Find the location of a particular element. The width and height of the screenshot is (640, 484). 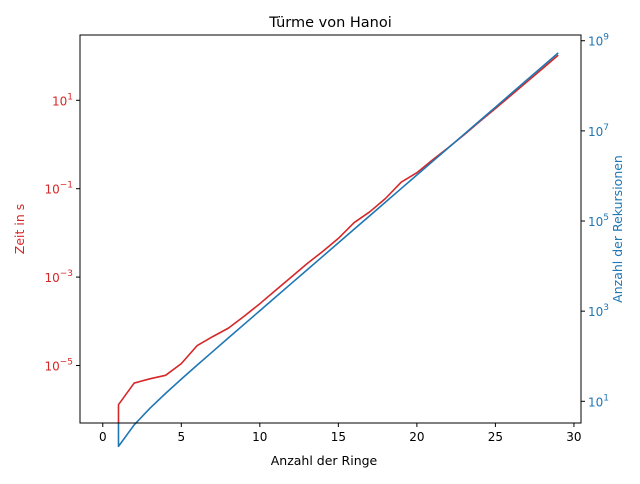

y-axis-left: 10⁻⁵ 10⁻³ 10⁻¹ 10¹ is located at coordinates (62, 232).